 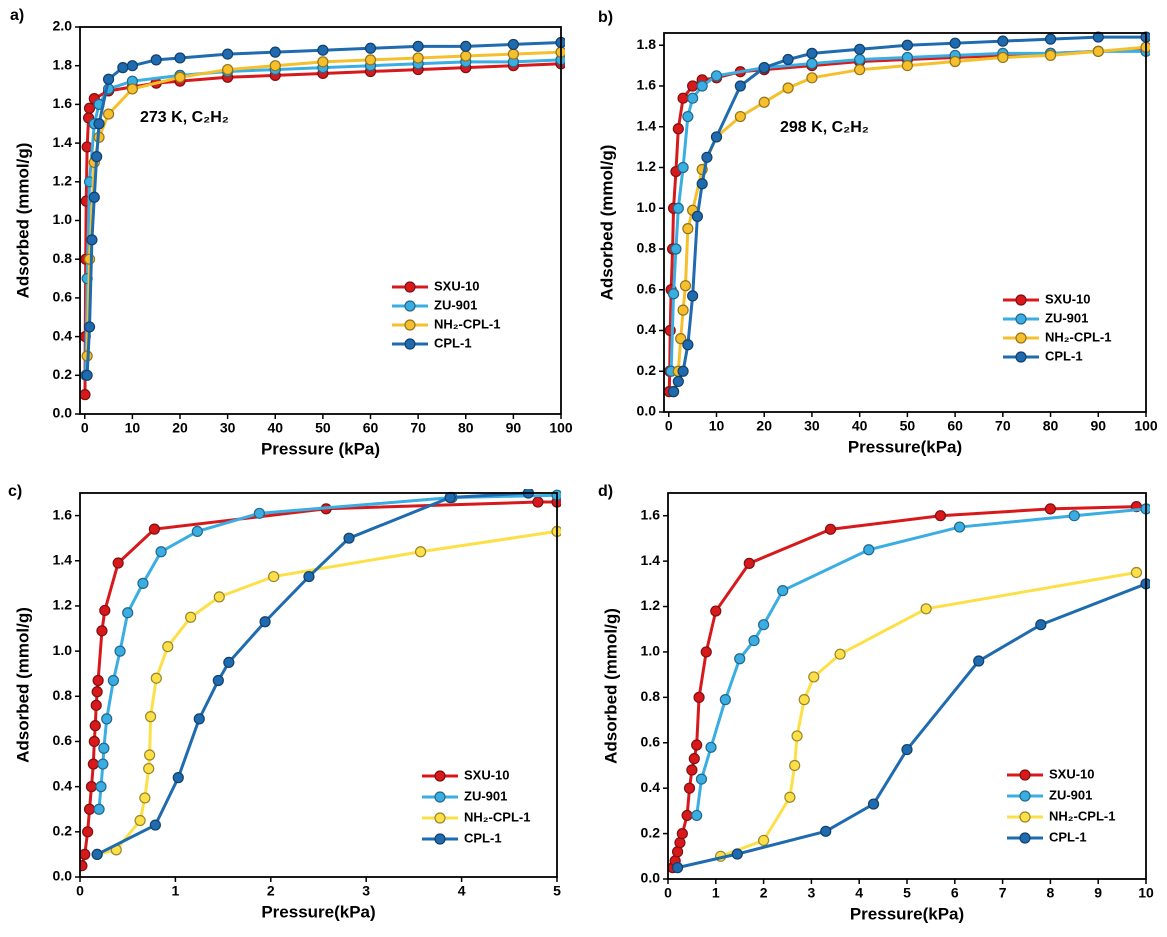 I want to click on legend-label: SXU-10, so click(x=1072, y=773).